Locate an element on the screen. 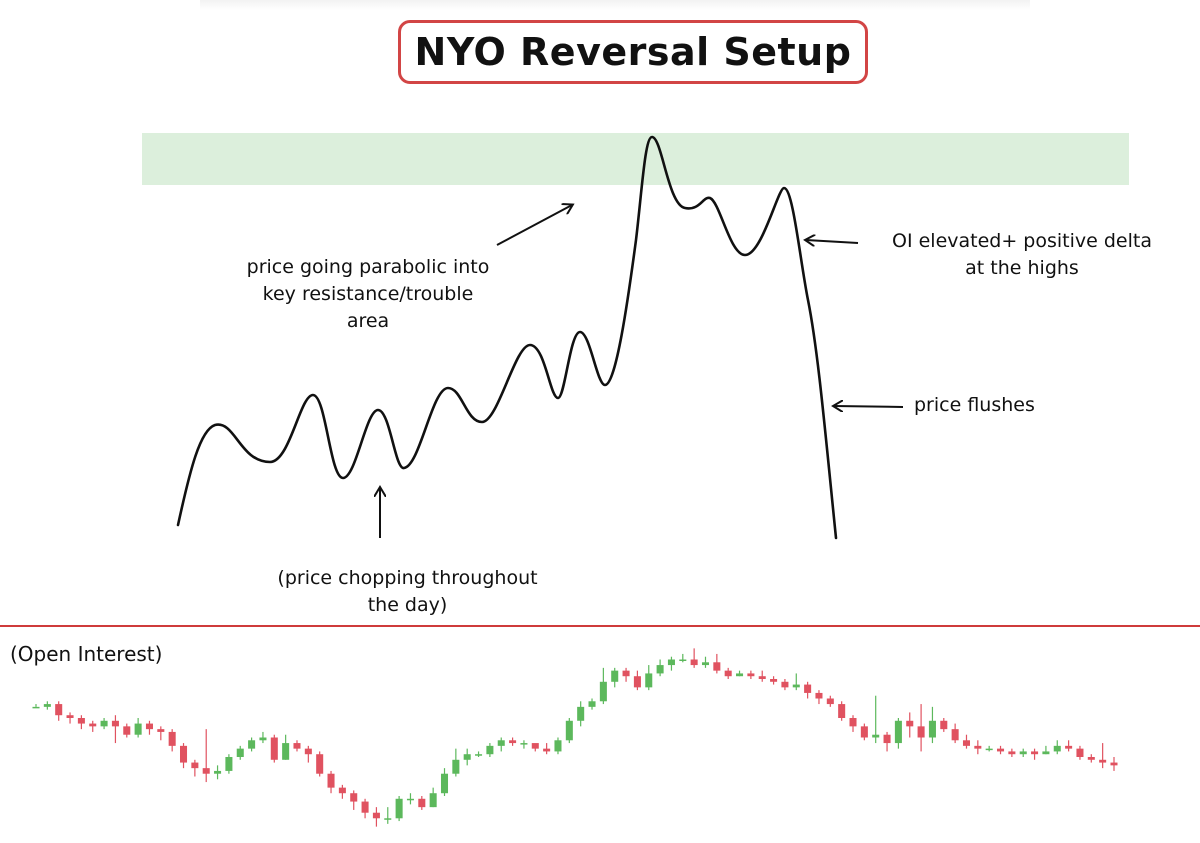  arrow-to-resistance is located at coordinates (534, 225).